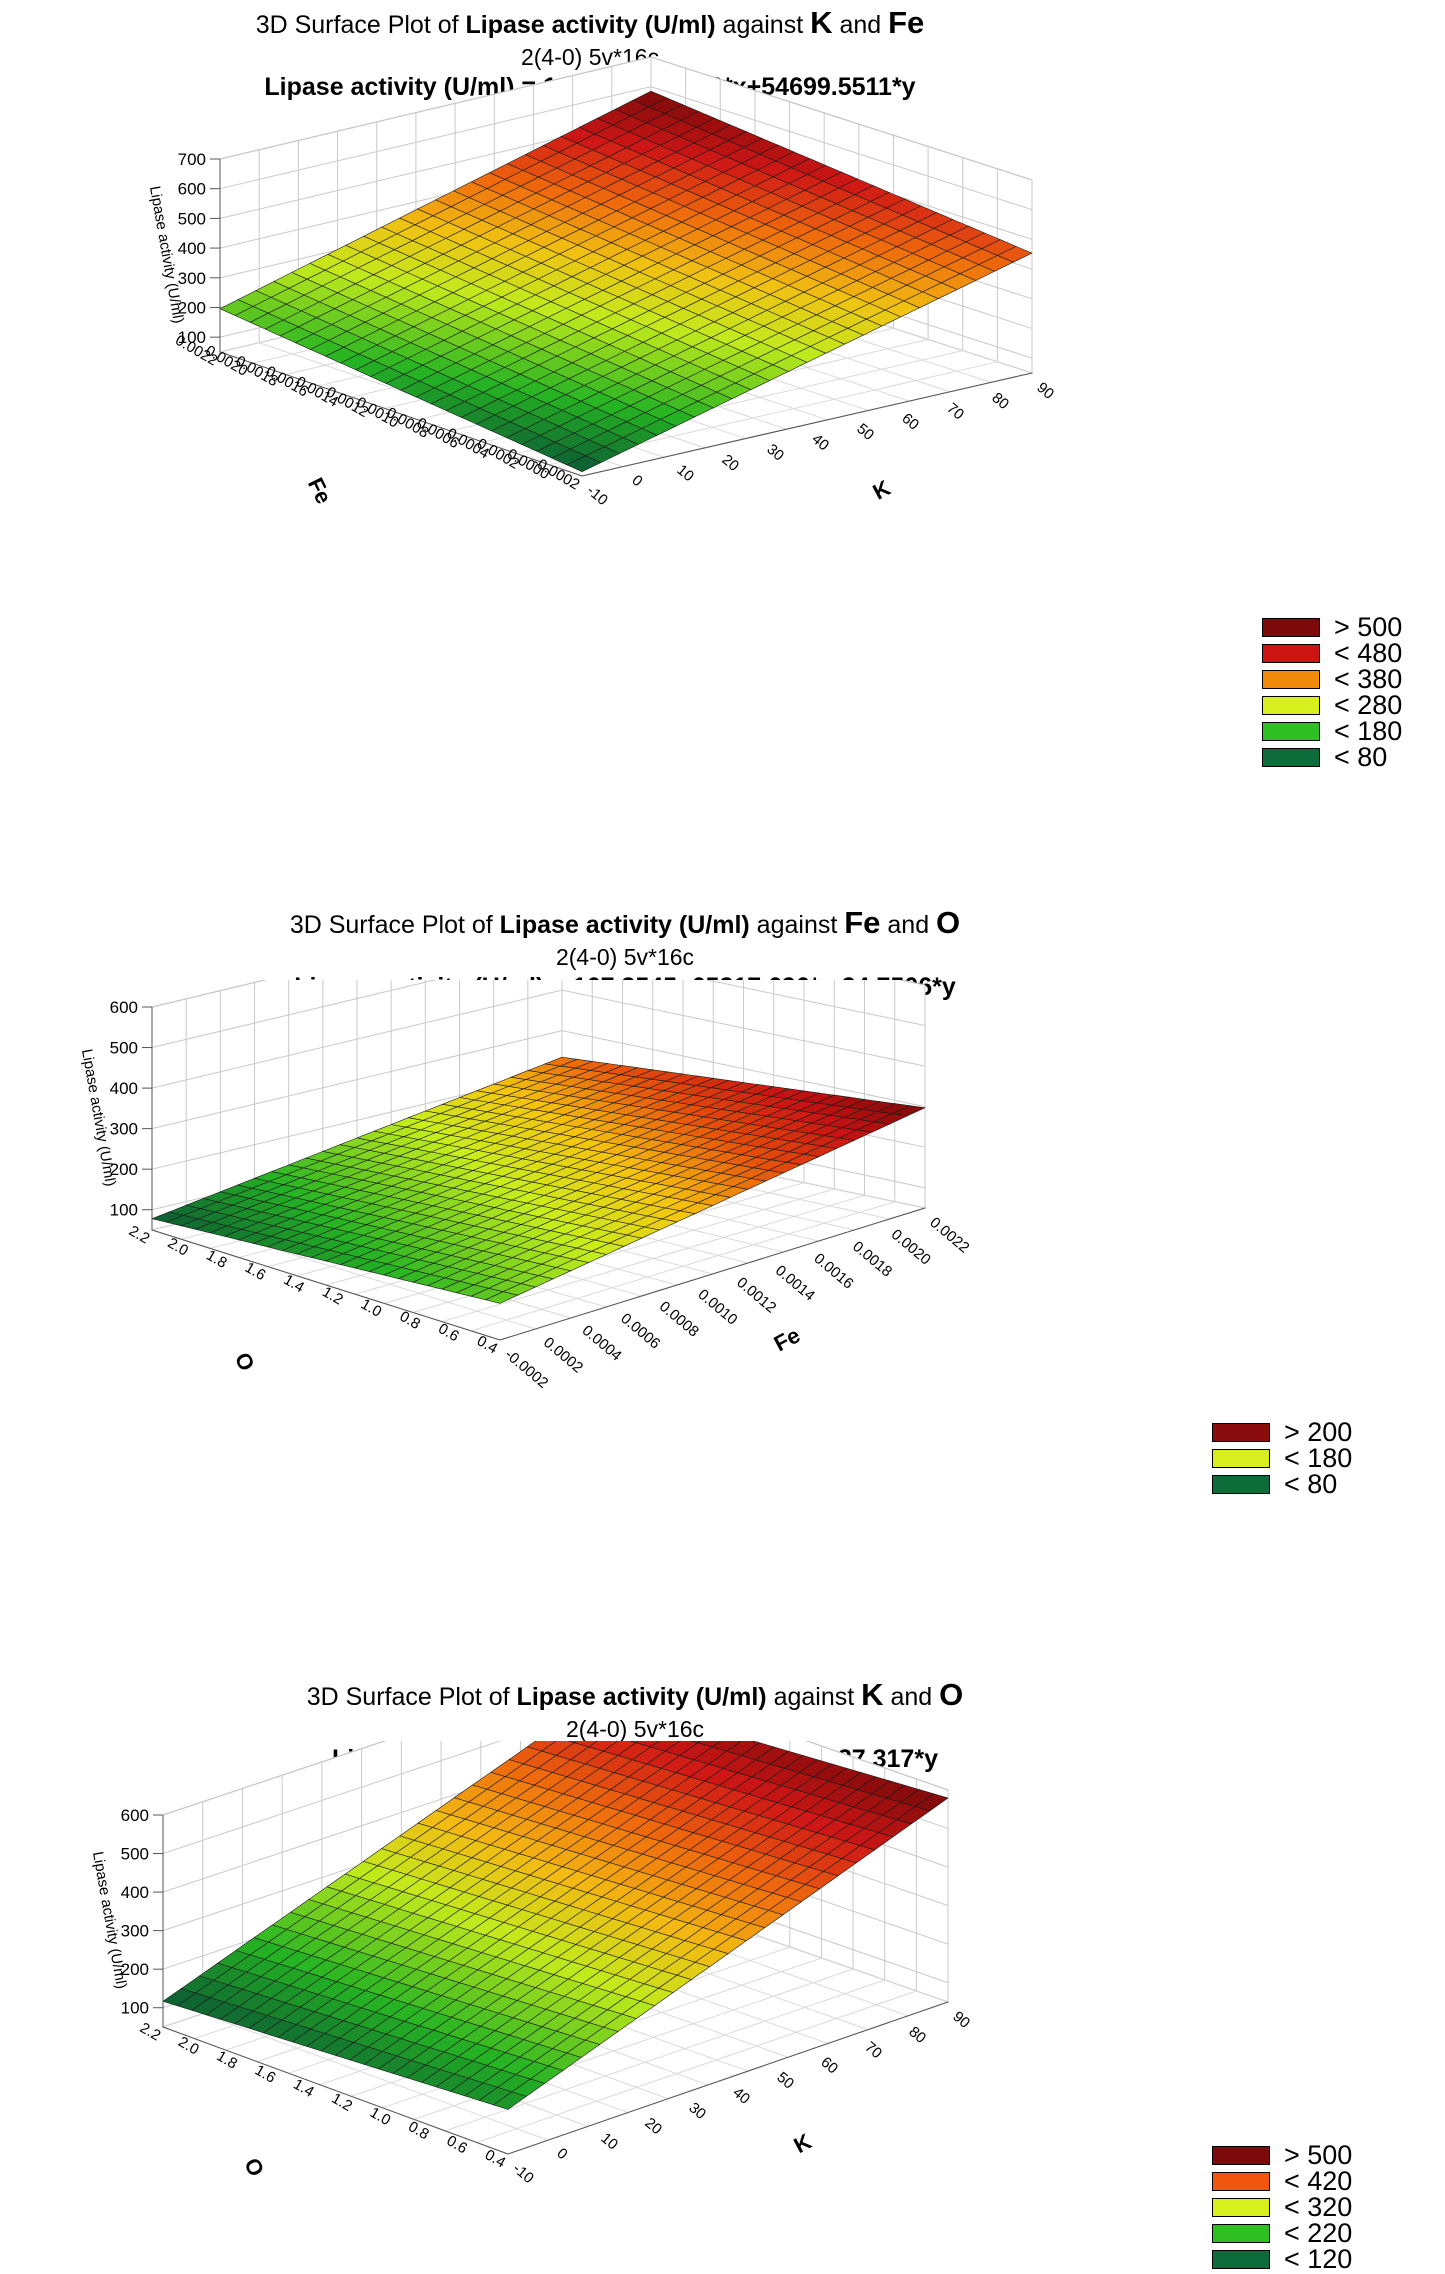  I want to click on chart-legend-2: > 200 < 180 < 80, so click(1282, 1458).